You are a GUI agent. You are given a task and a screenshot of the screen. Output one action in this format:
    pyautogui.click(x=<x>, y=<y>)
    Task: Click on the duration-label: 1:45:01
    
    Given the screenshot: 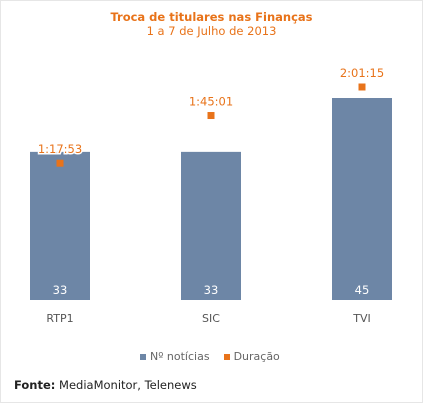 What is the action you would take?
    pyautogui.click(x=211, y=102)
    